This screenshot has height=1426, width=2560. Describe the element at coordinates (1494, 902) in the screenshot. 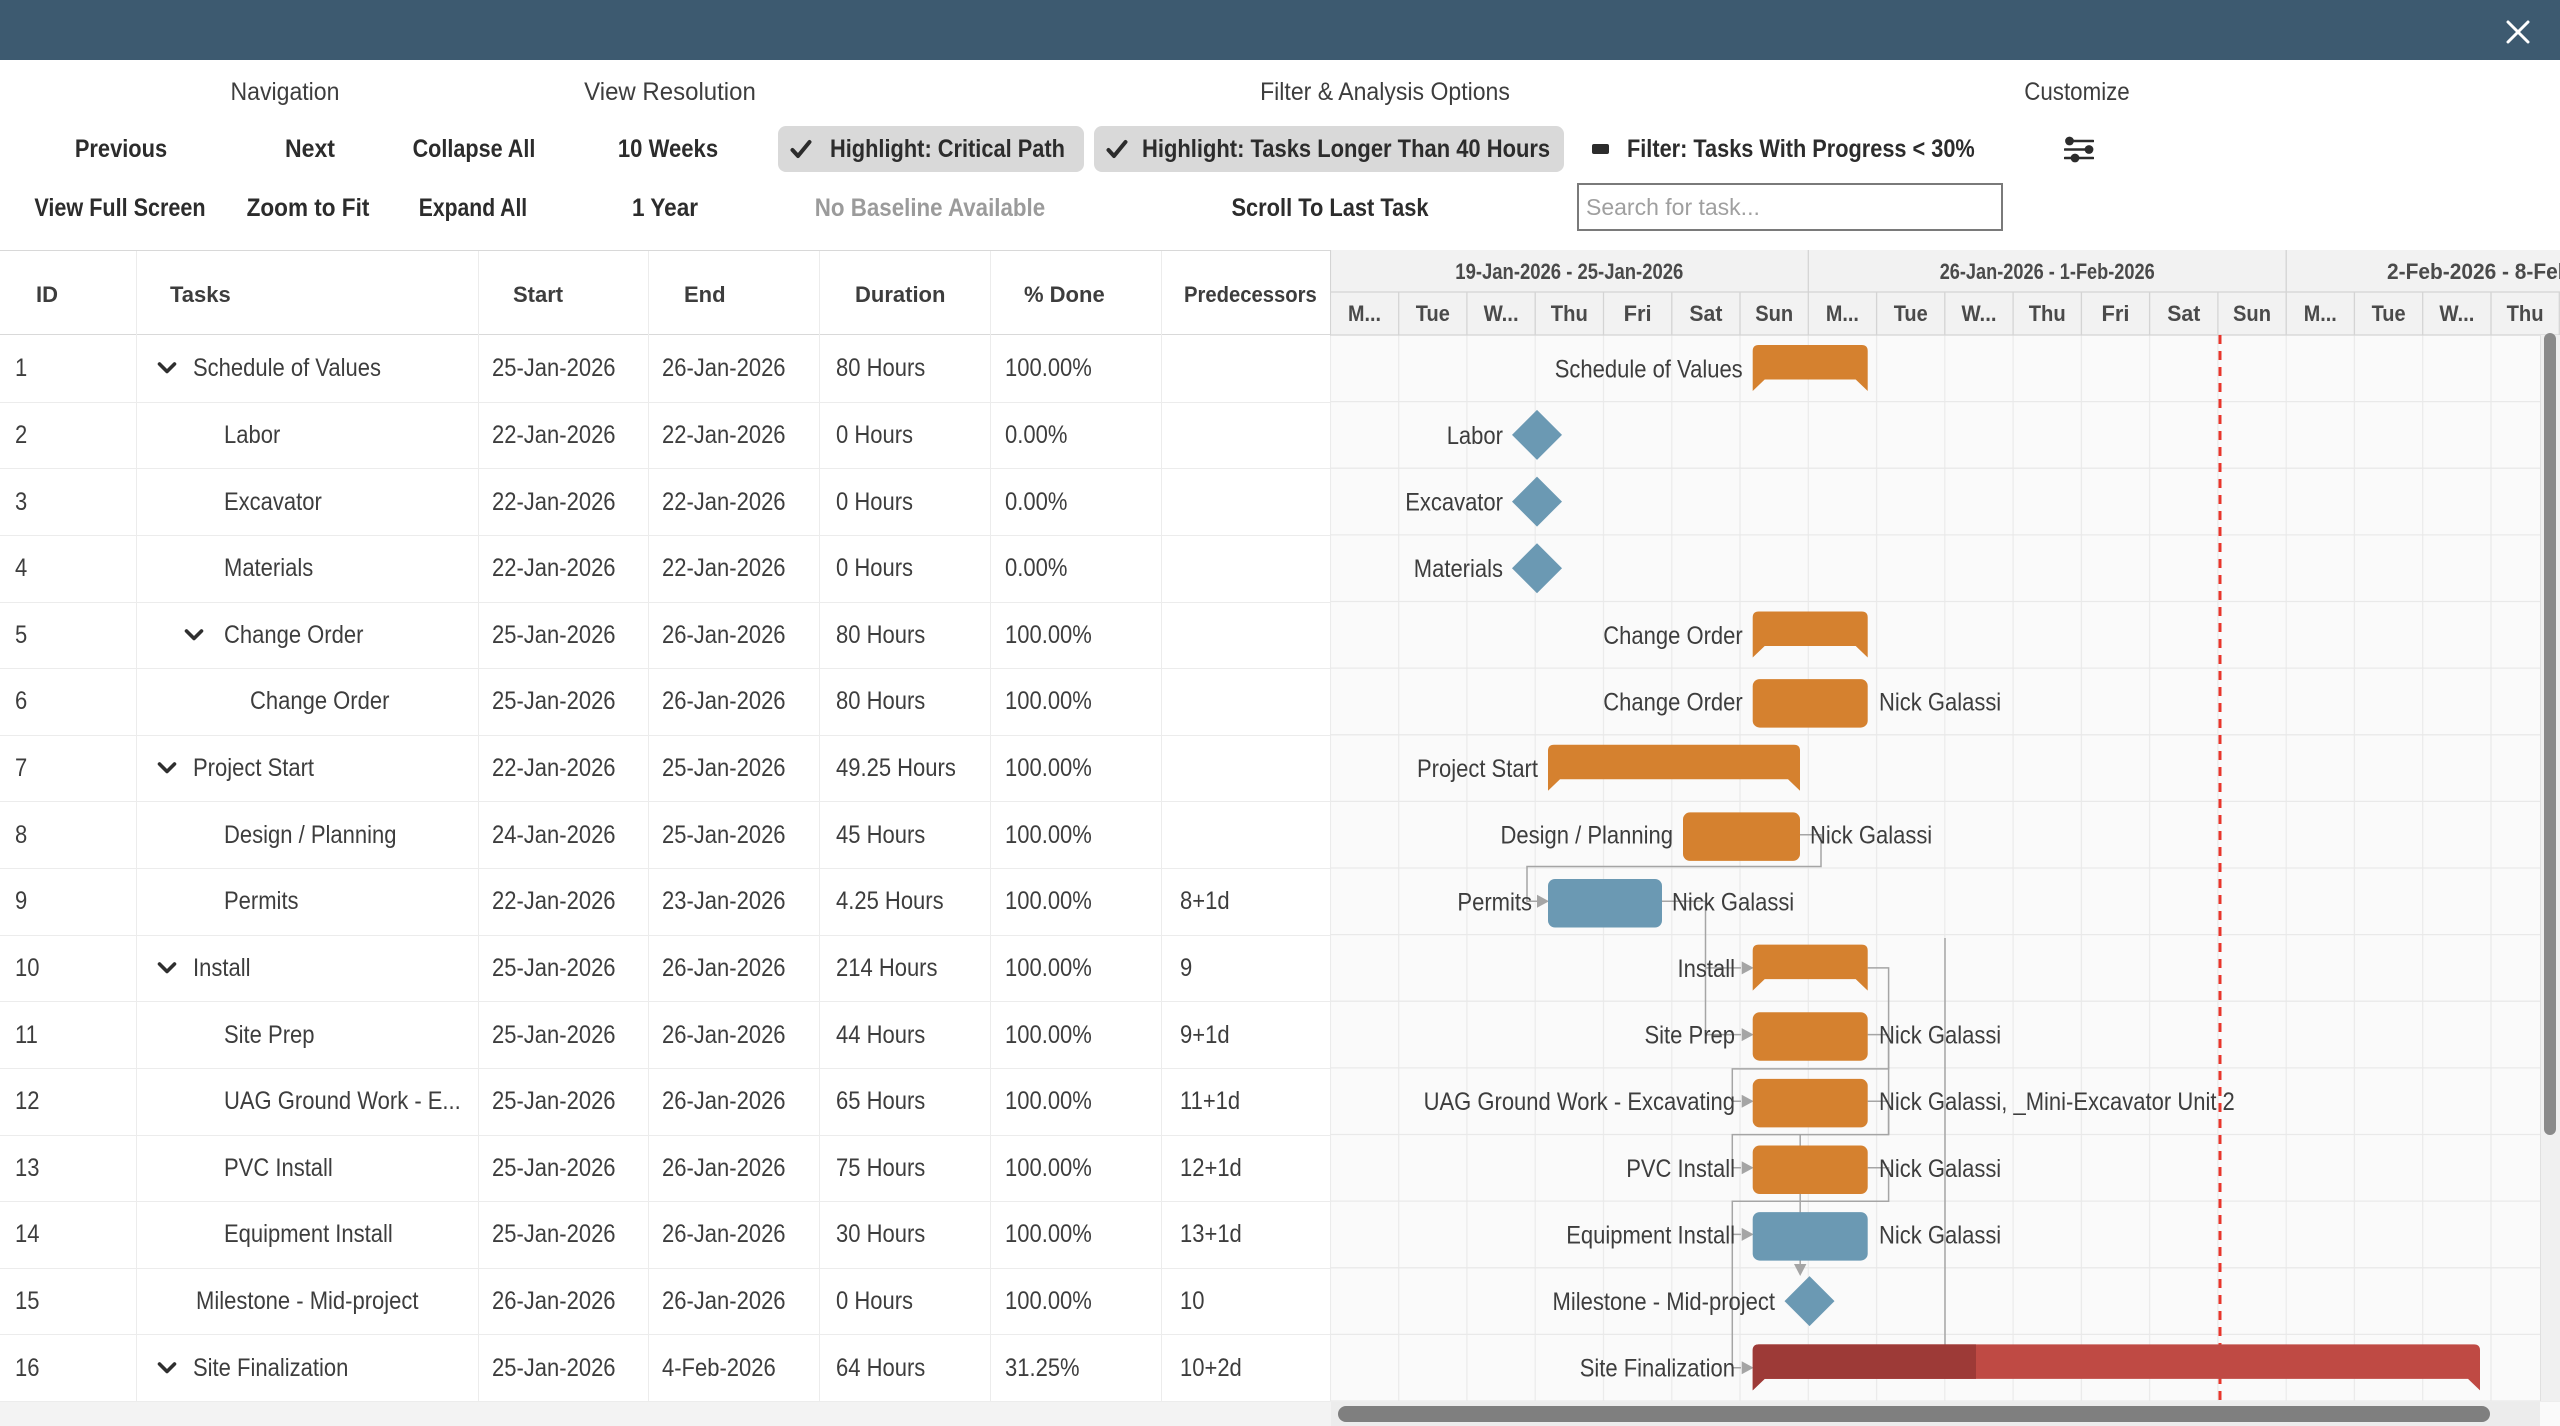

I see `svg-text: Permits` at that location.